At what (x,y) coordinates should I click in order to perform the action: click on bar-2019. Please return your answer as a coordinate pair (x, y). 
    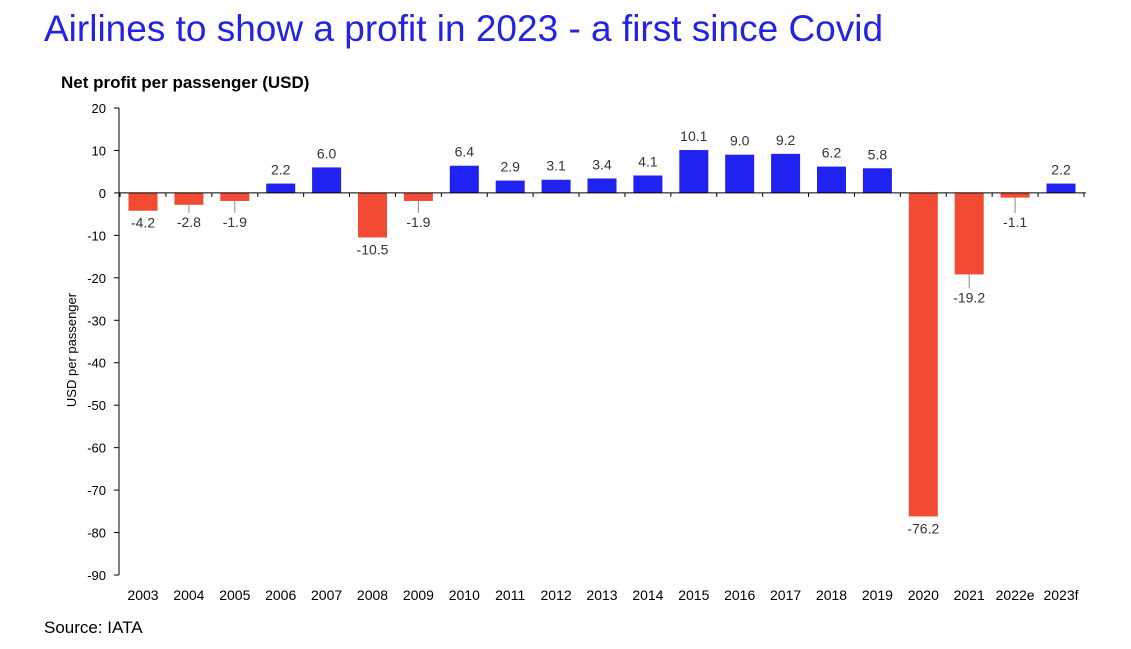
    Looking at the image, I should click on (877, 180).